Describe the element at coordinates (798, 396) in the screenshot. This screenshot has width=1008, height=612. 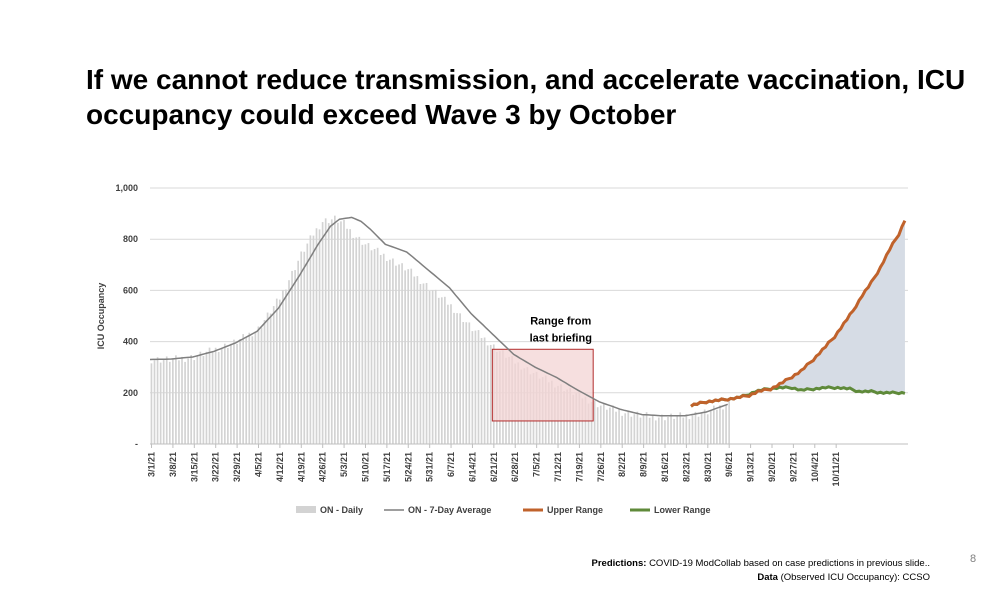
I see `lower-range-line` at that location.